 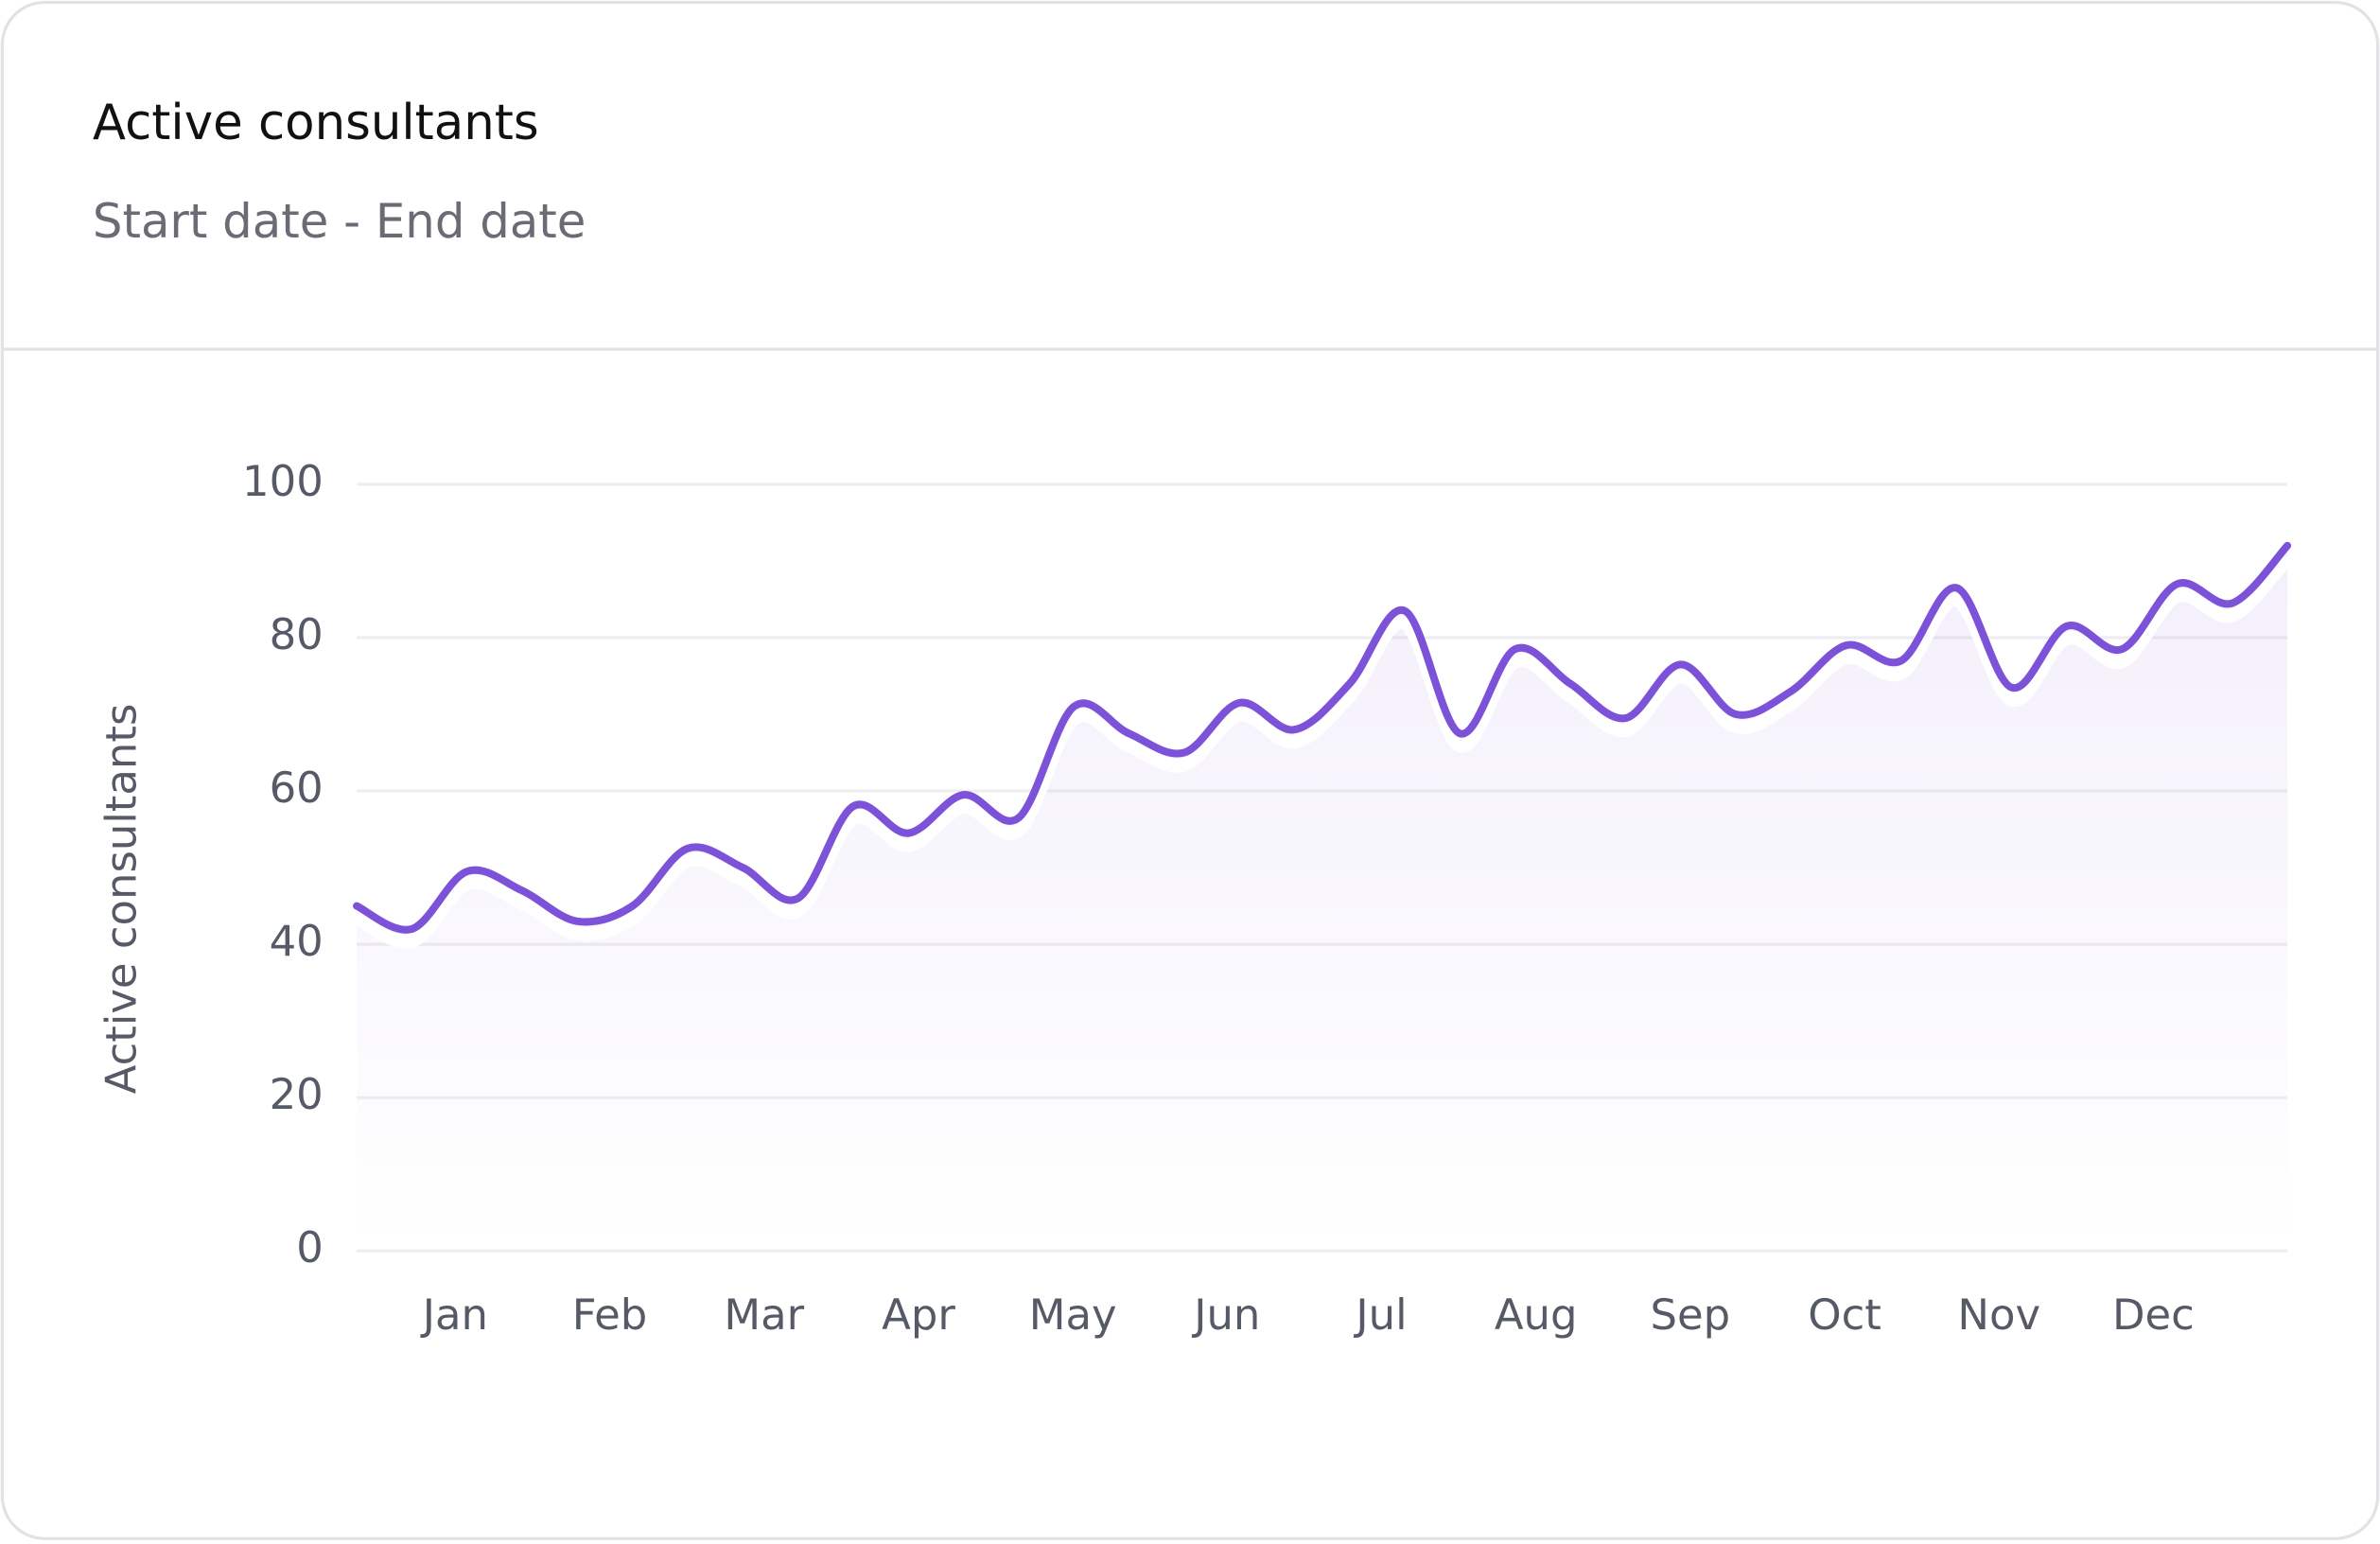 What do you see at coordinates (310, 1247) in the screenshot?
I see `y-tick-label: 0` at bounding box center [310, 1247].